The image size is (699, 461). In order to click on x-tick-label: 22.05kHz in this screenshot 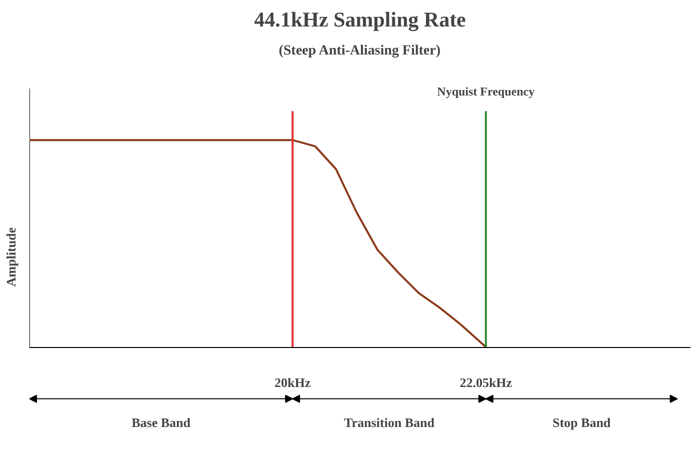, I will do `click(486, 382)`.